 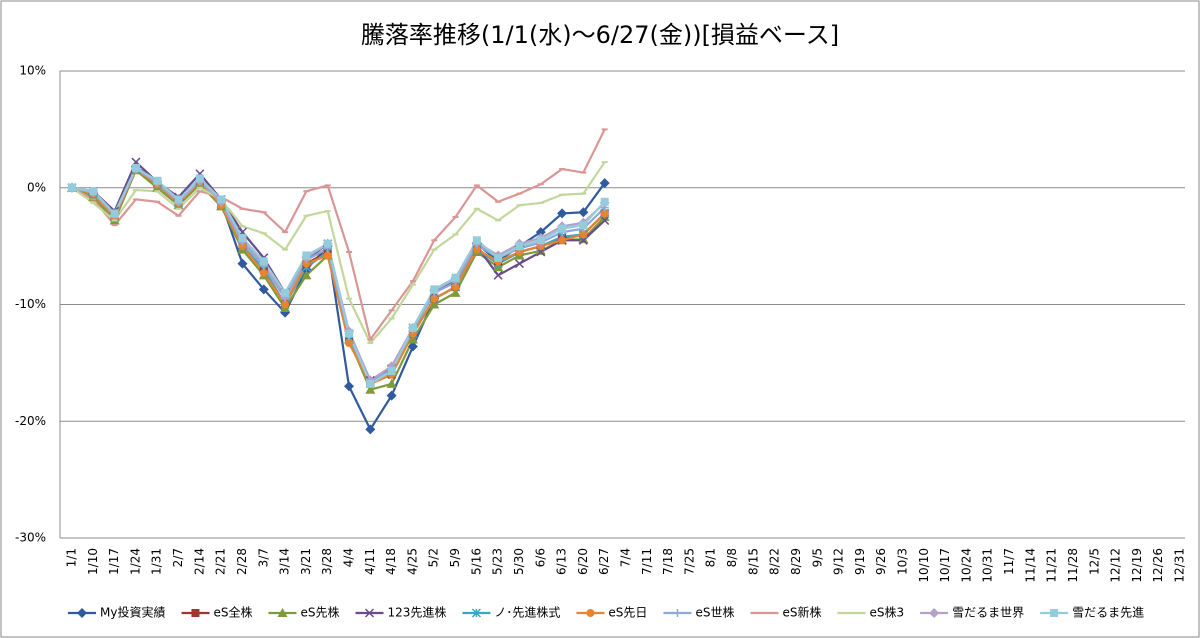 I want to click on x-tick-label: 2/28, so click(x=242, y=561).